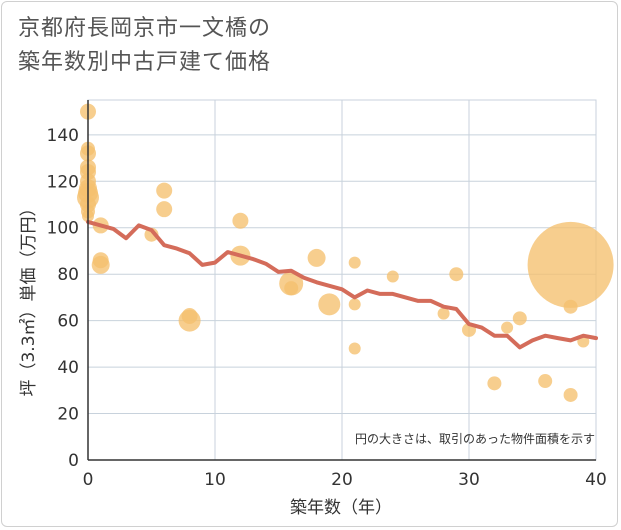  Describe the element at coordinates (63, 298) in the screenshot. I see `y-tick-labels: 0 20 40 60 80 100 120 140` at that location.